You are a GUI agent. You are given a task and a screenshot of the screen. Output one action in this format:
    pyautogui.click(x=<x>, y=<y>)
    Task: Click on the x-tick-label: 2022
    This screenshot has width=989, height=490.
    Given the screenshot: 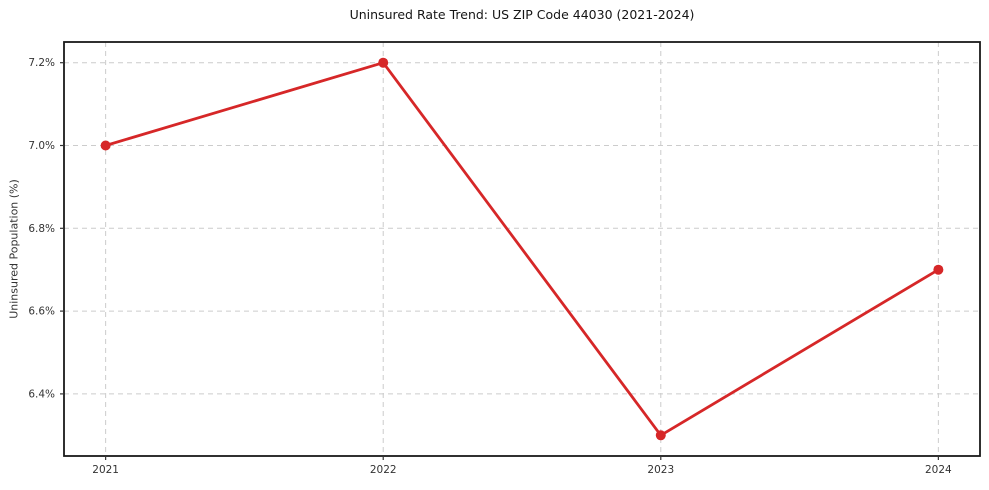 What is the action you would take?
    pyautogui.click(x=383, y=470)
    